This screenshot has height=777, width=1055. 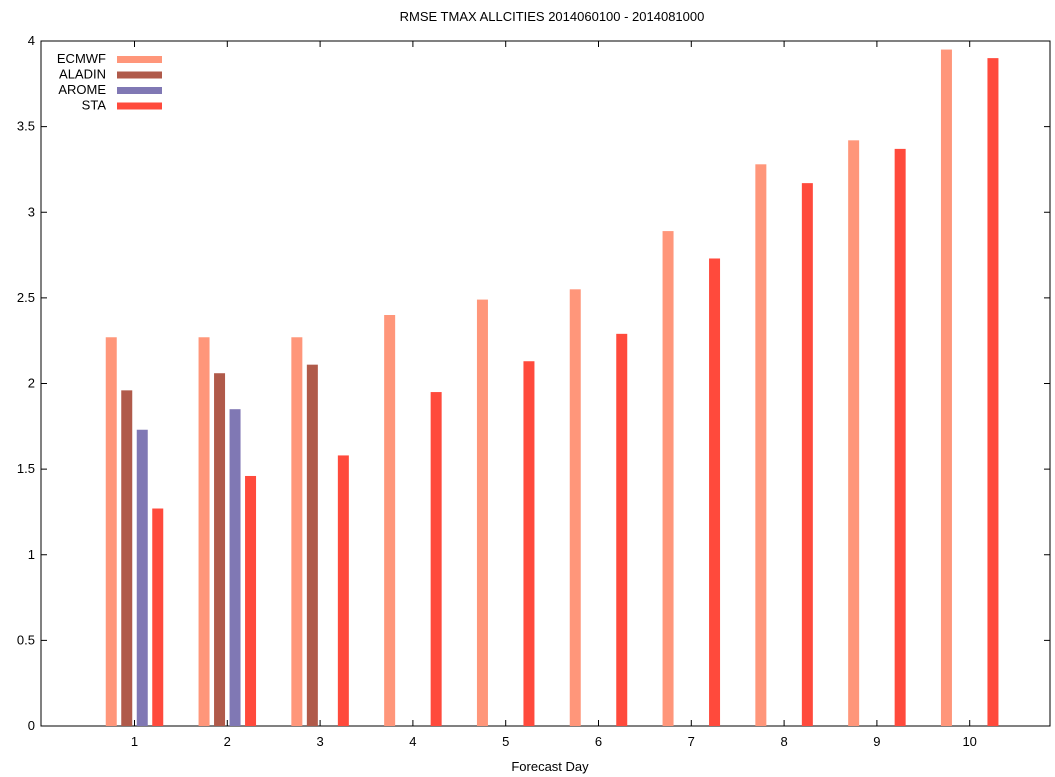 What do you see at coordinates (139, 106) in the screenshot?
I see `legend-swatch-sta` at bounding box center [139, 106].